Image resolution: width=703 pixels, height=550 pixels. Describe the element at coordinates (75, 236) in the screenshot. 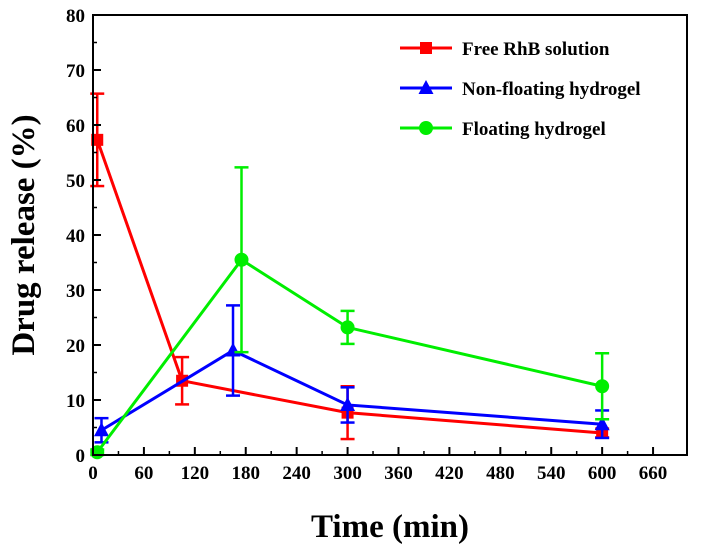

I see `y-tick-label: 40` at that location.